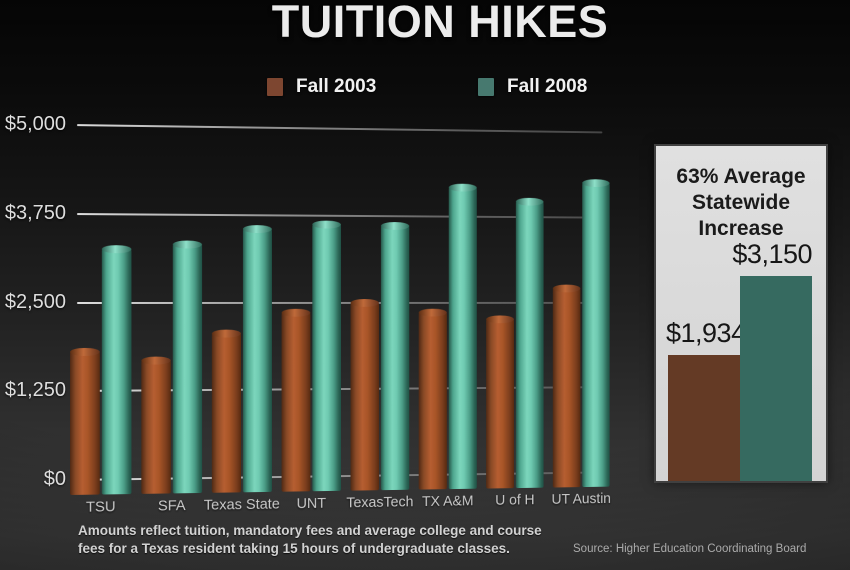 The image size is (850, 570). What do you see at coordinates (35, 212) in the screenshot?
I see `y-axis-tick-label: $3,750` at bounding box center [35, 212].